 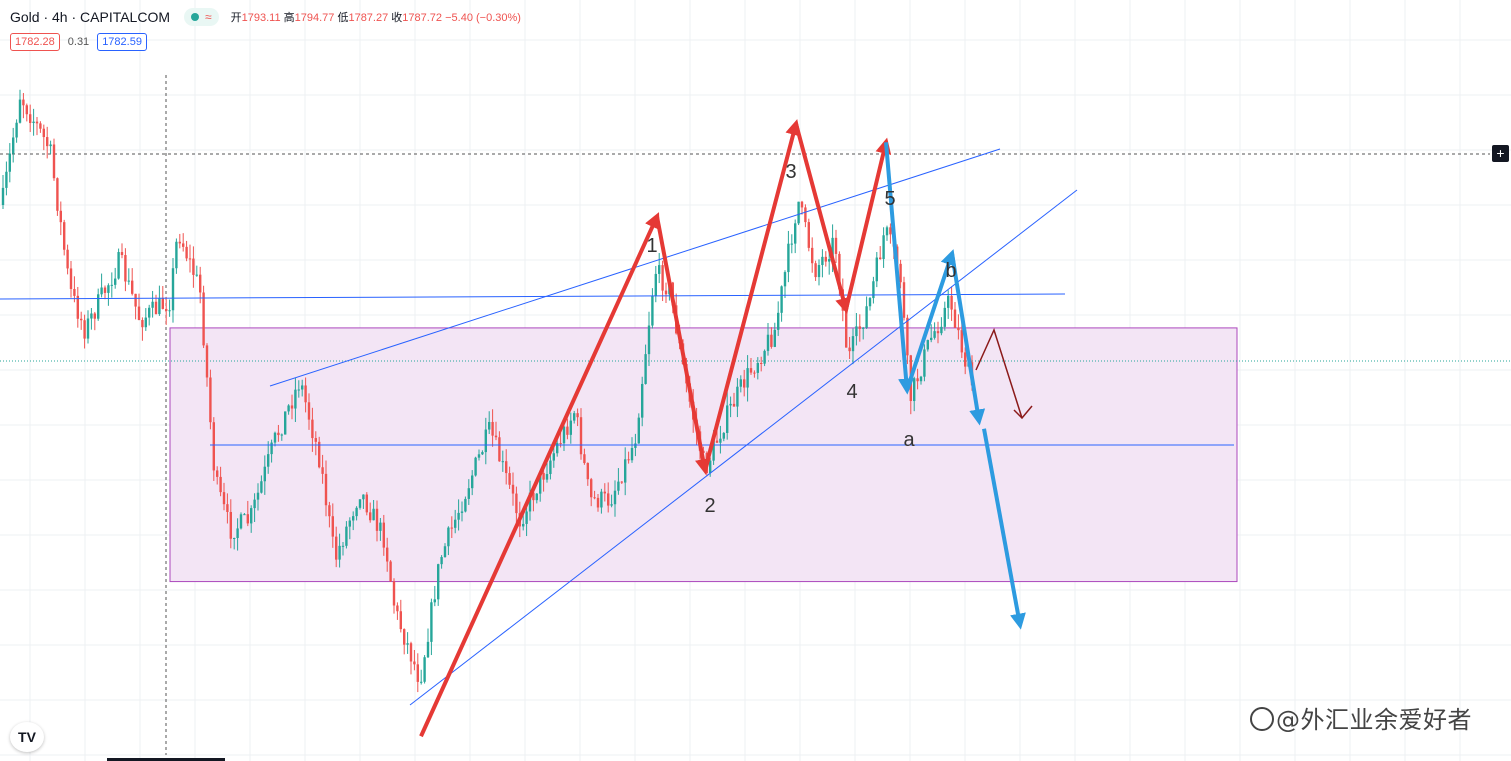 I want to click on wave-label-2: 2, so click(x=709, y=506).